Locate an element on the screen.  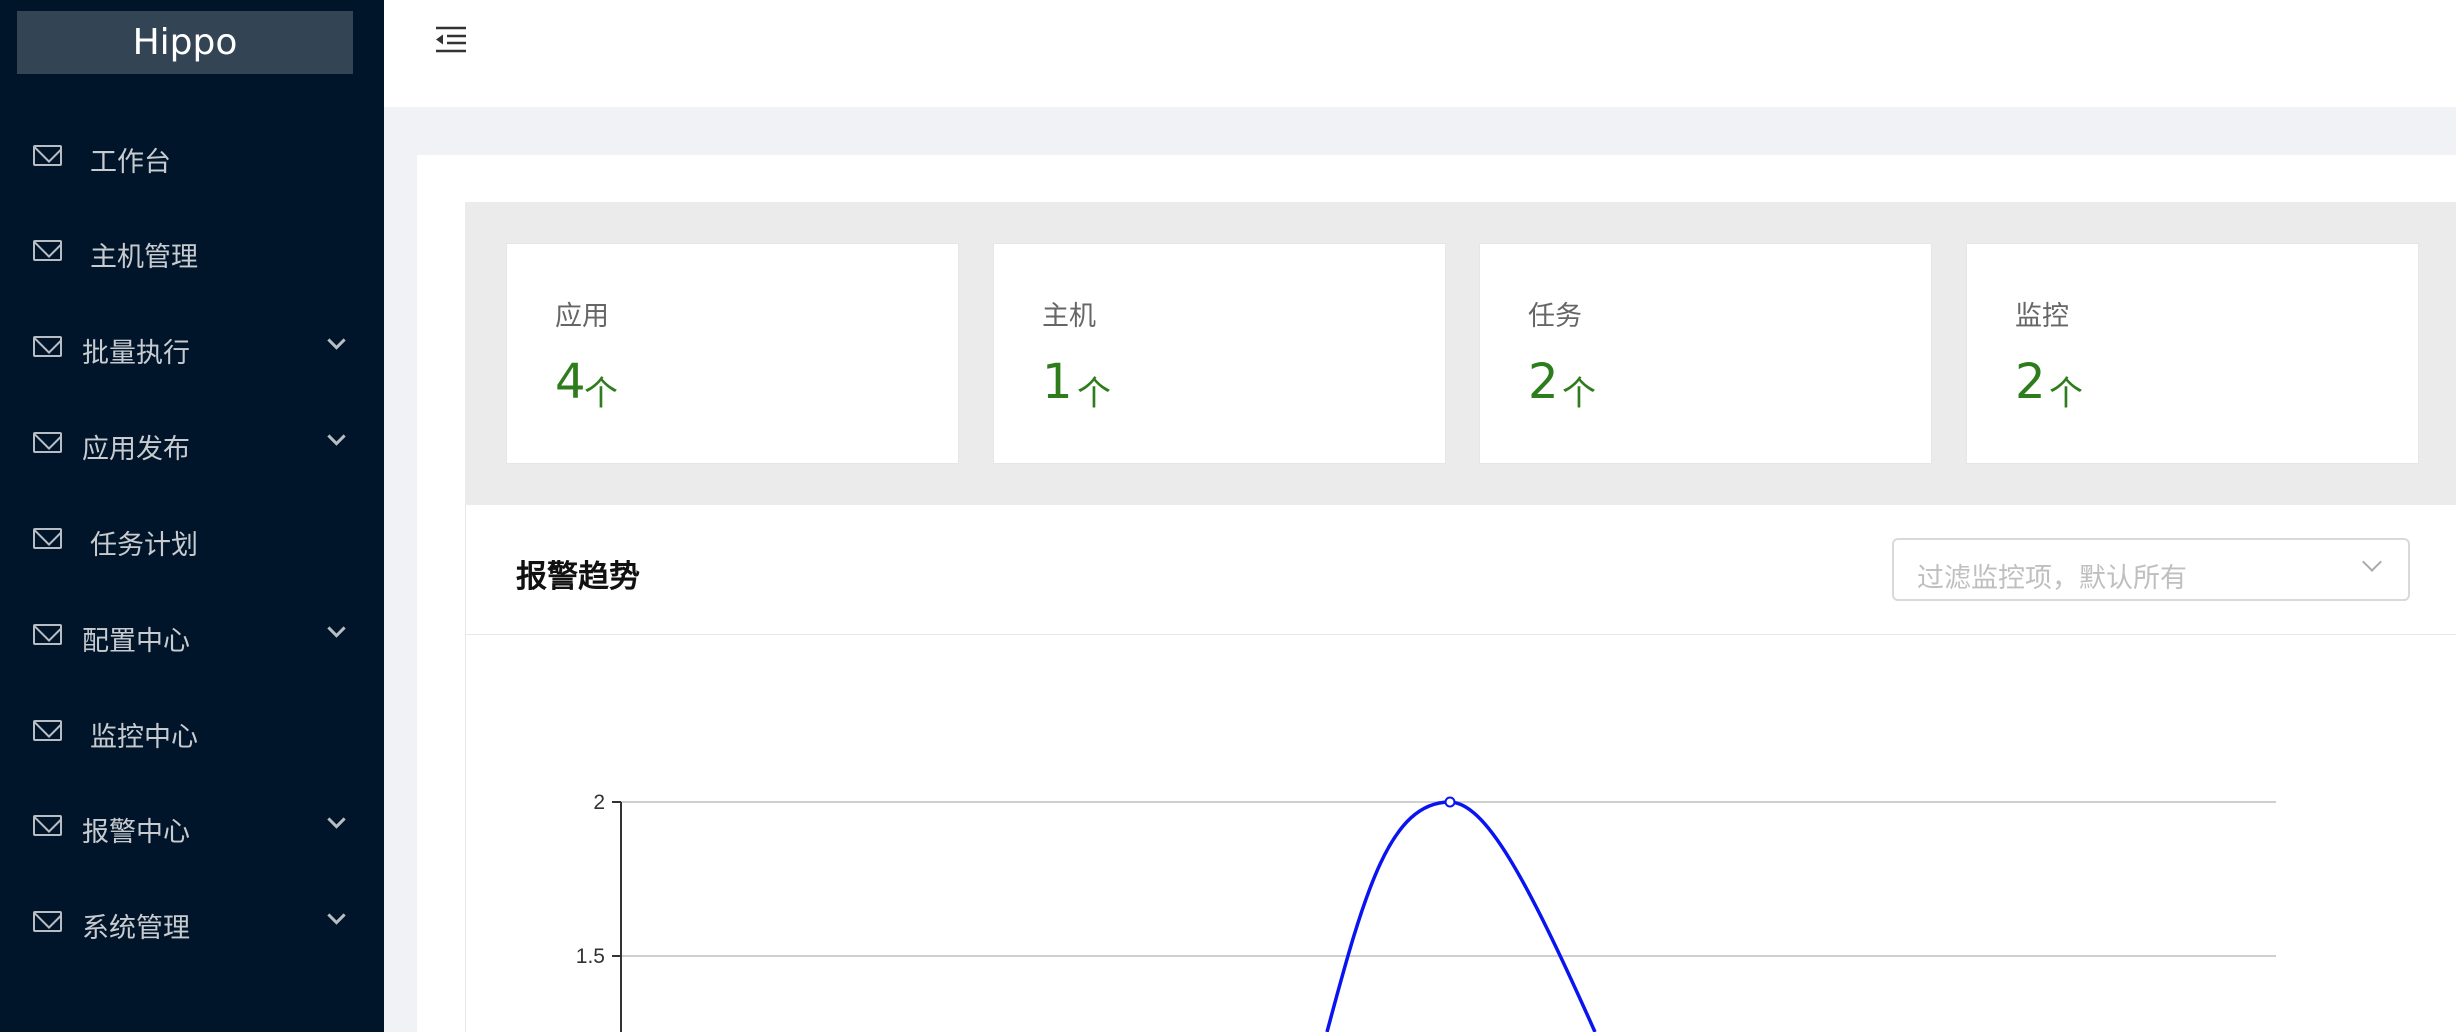
stat-title: 监控 is located at coordinates (2042, 316).